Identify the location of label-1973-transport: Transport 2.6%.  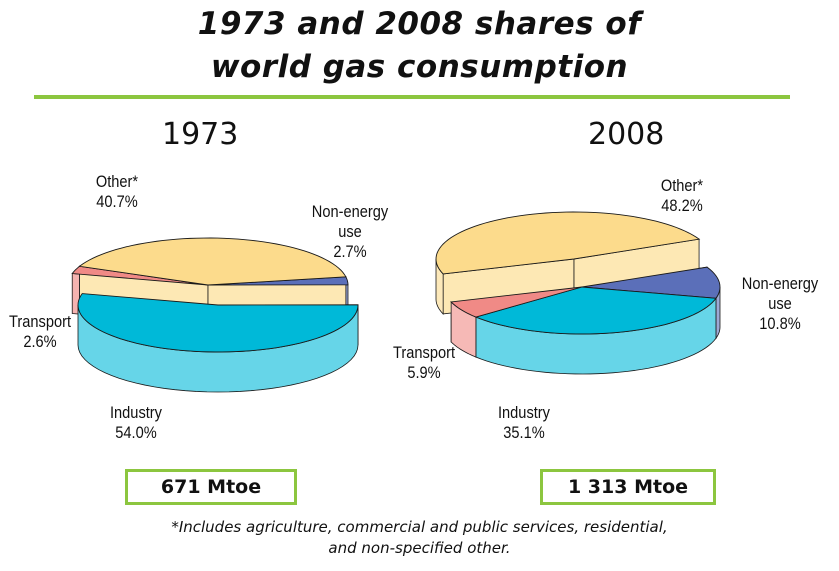
(40, 331).